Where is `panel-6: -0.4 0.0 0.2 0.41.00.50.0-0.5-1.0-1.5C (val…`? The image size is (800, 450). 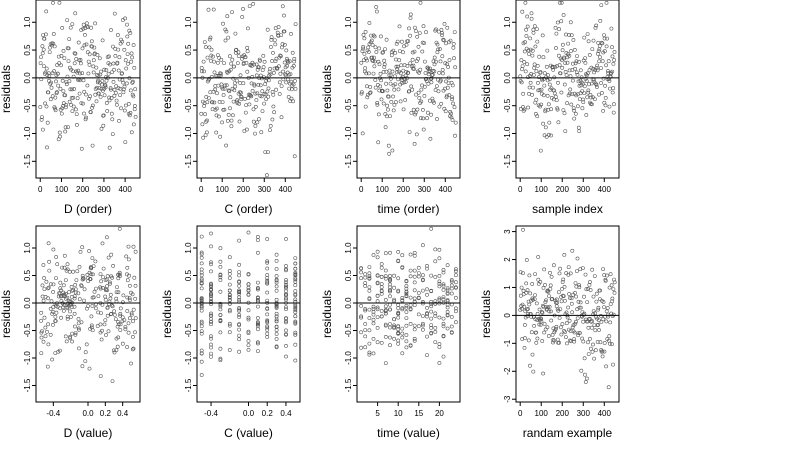 panel-6: -0.4 0.0 0.2 0.41.00.50.0-0.5-1.0-1.5C (val… is located at coordinates (230, 332).